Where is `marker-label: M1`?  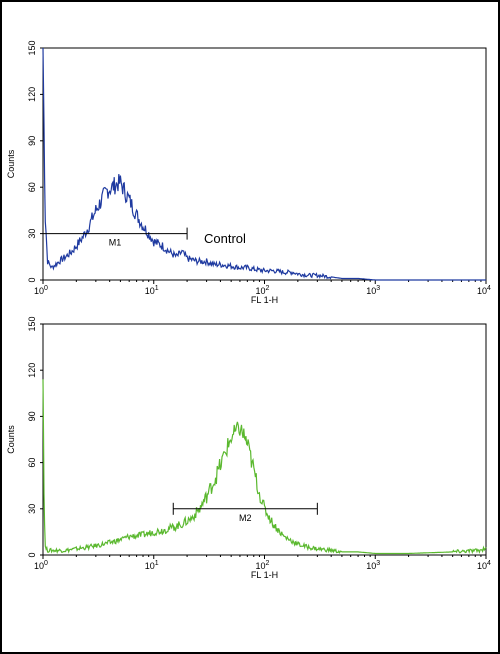 marker-label: M1 is located at coordinates (115, 243).